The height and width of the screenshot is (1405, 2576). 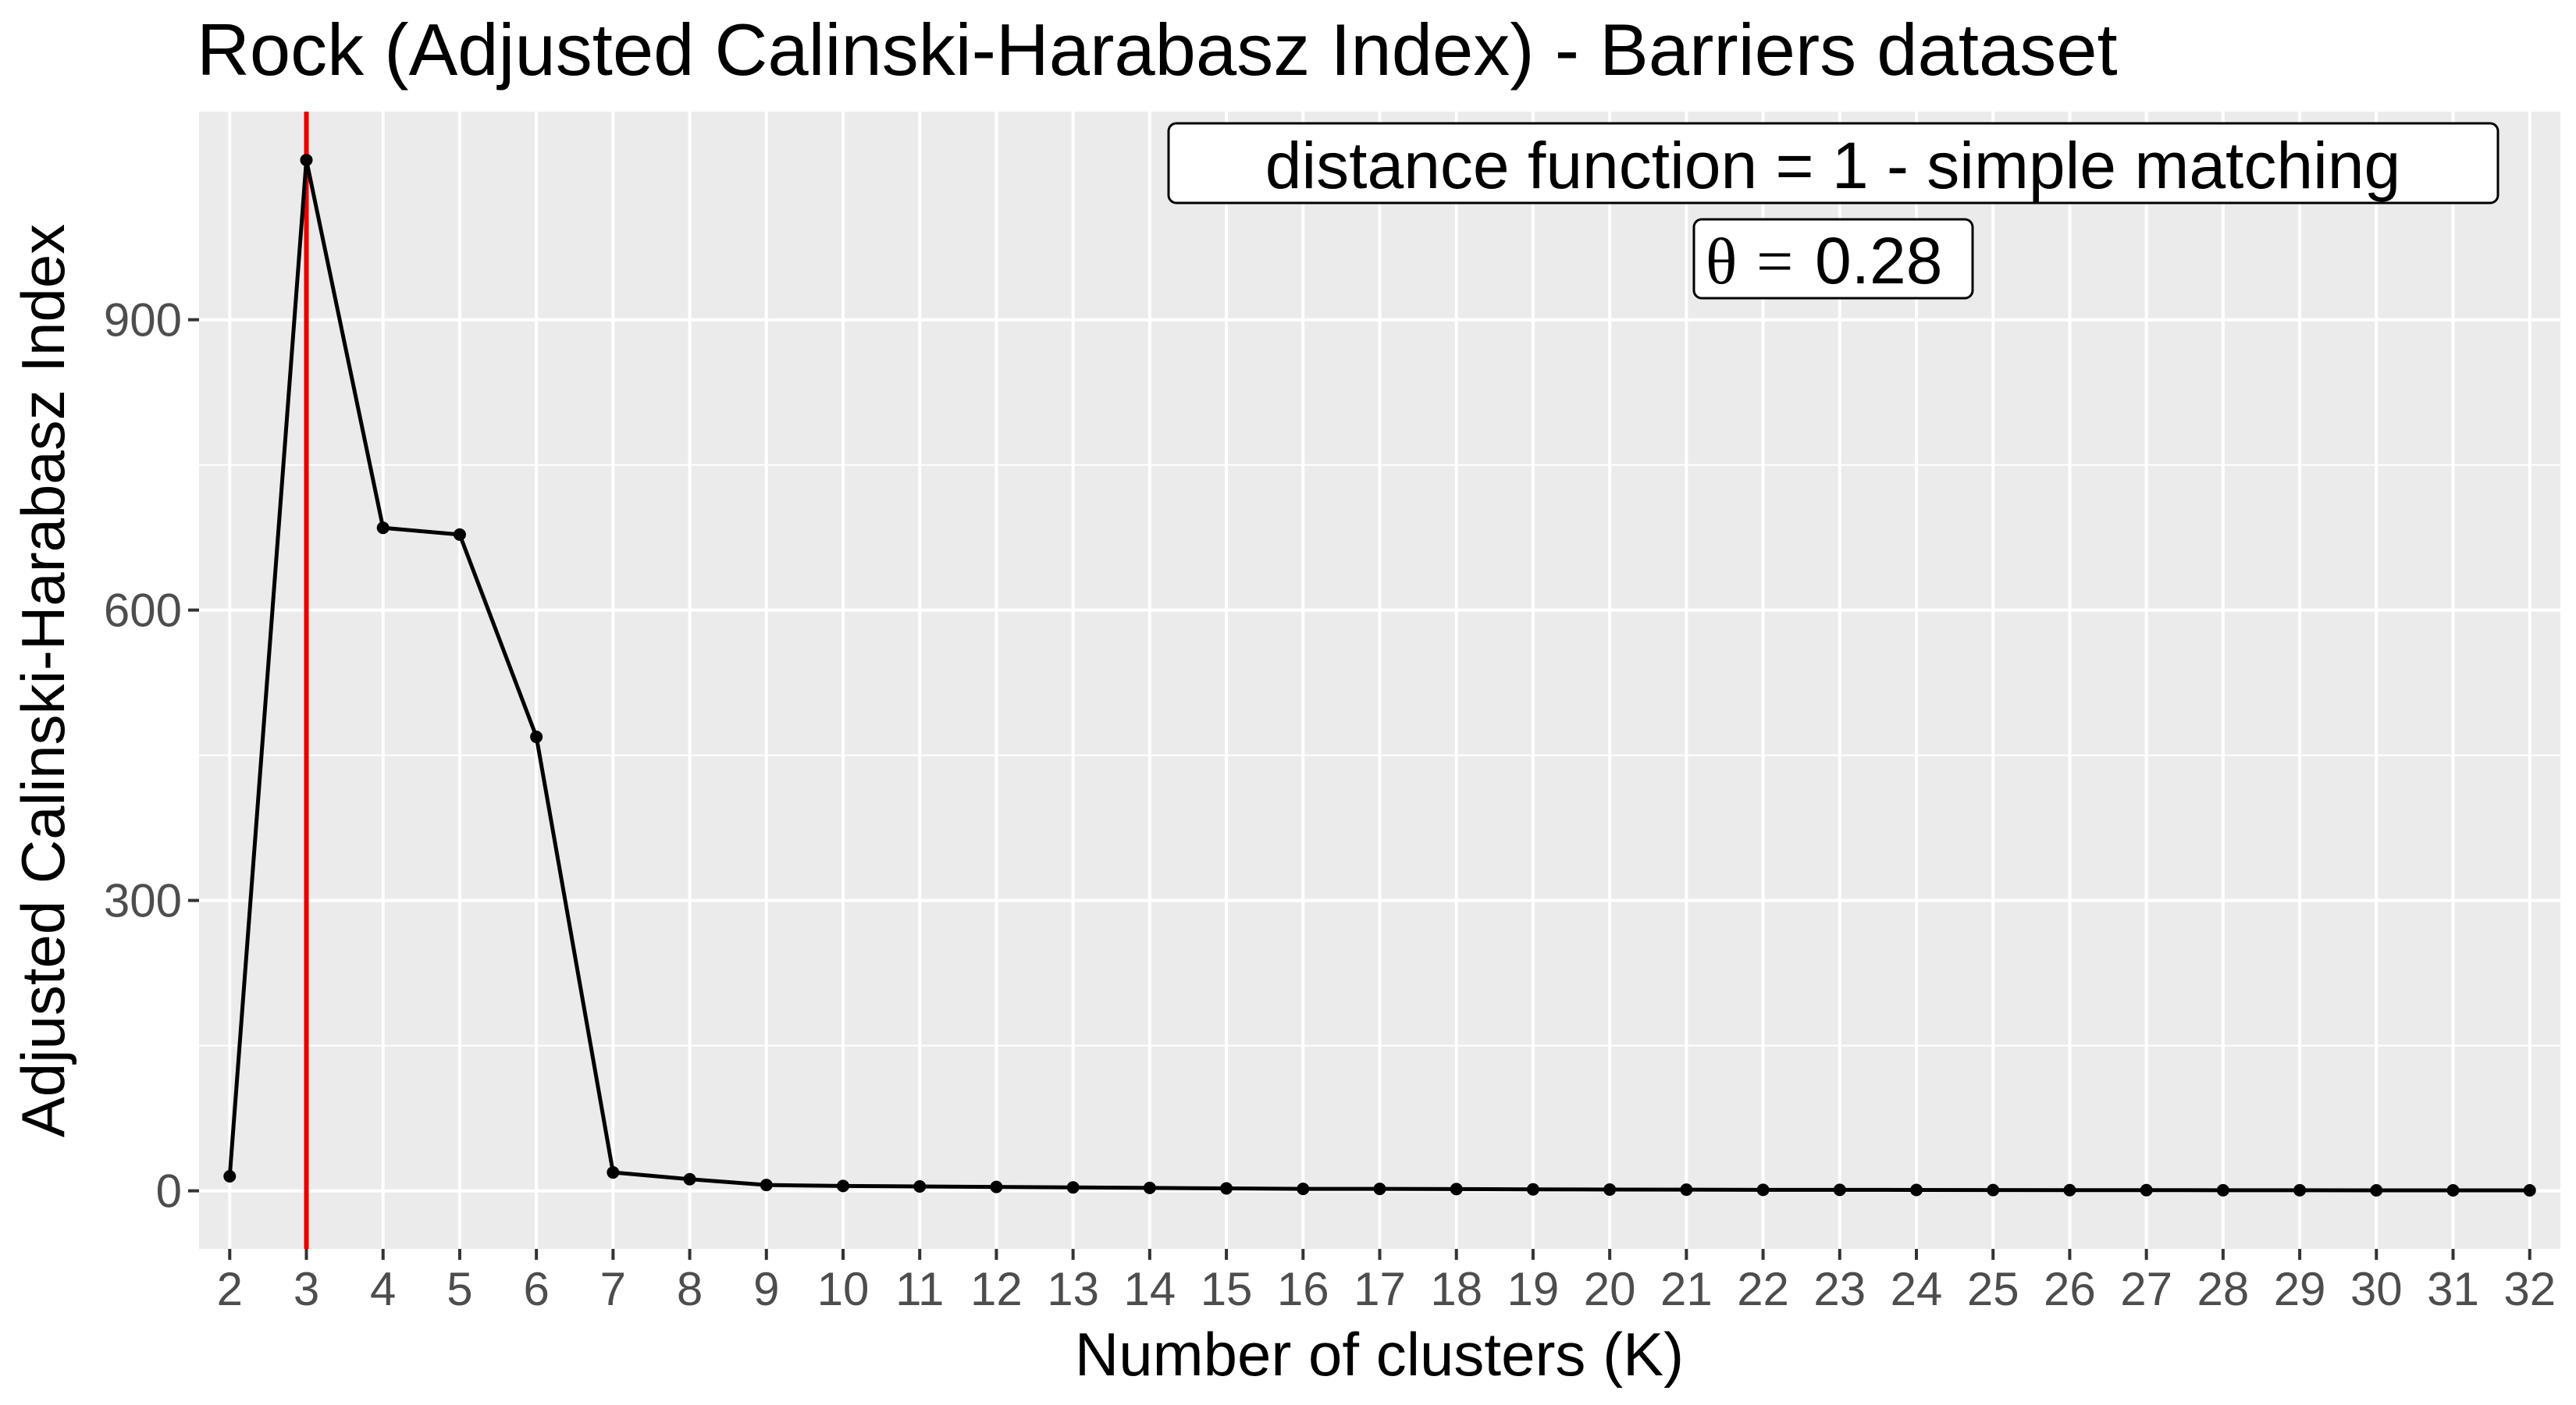 I want to click on data-point-k7, so click(x=613, y=1172).